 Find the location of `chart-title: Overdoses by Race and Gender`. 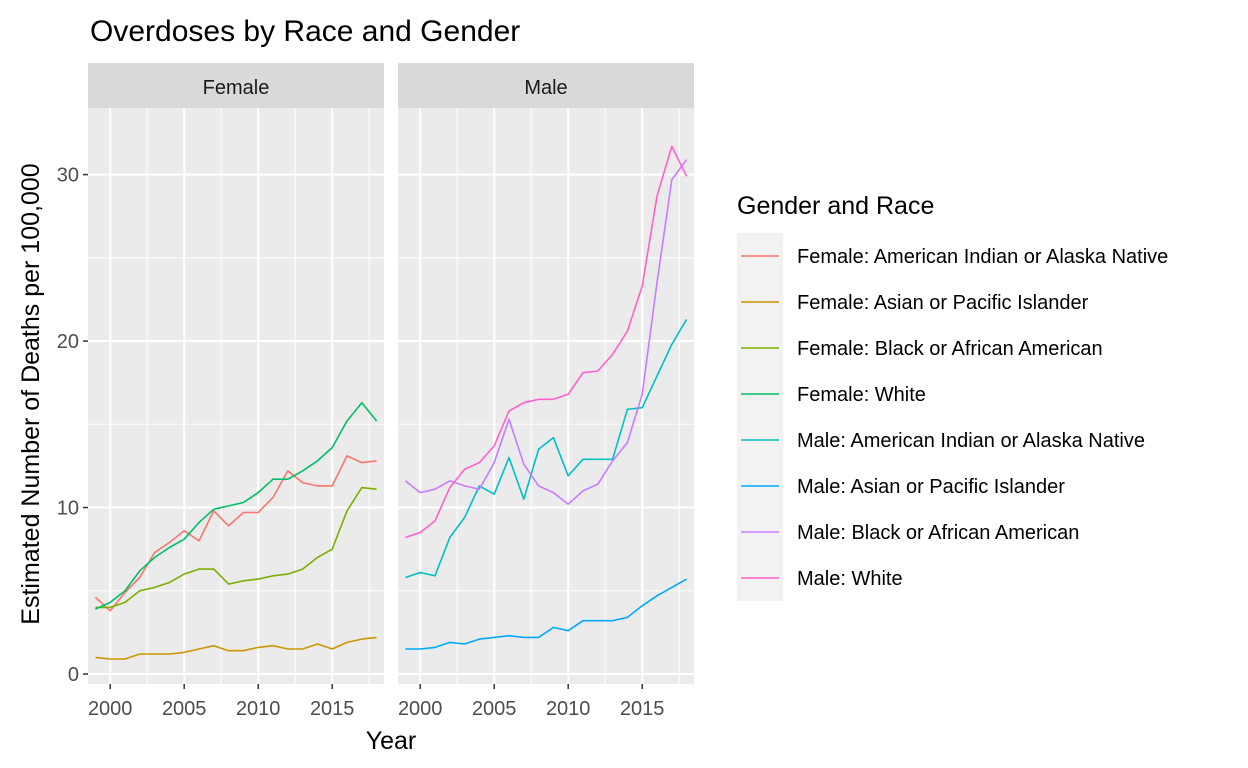

chart-title: Overdoses by Race and Gender is located at coordinates (305, 31).